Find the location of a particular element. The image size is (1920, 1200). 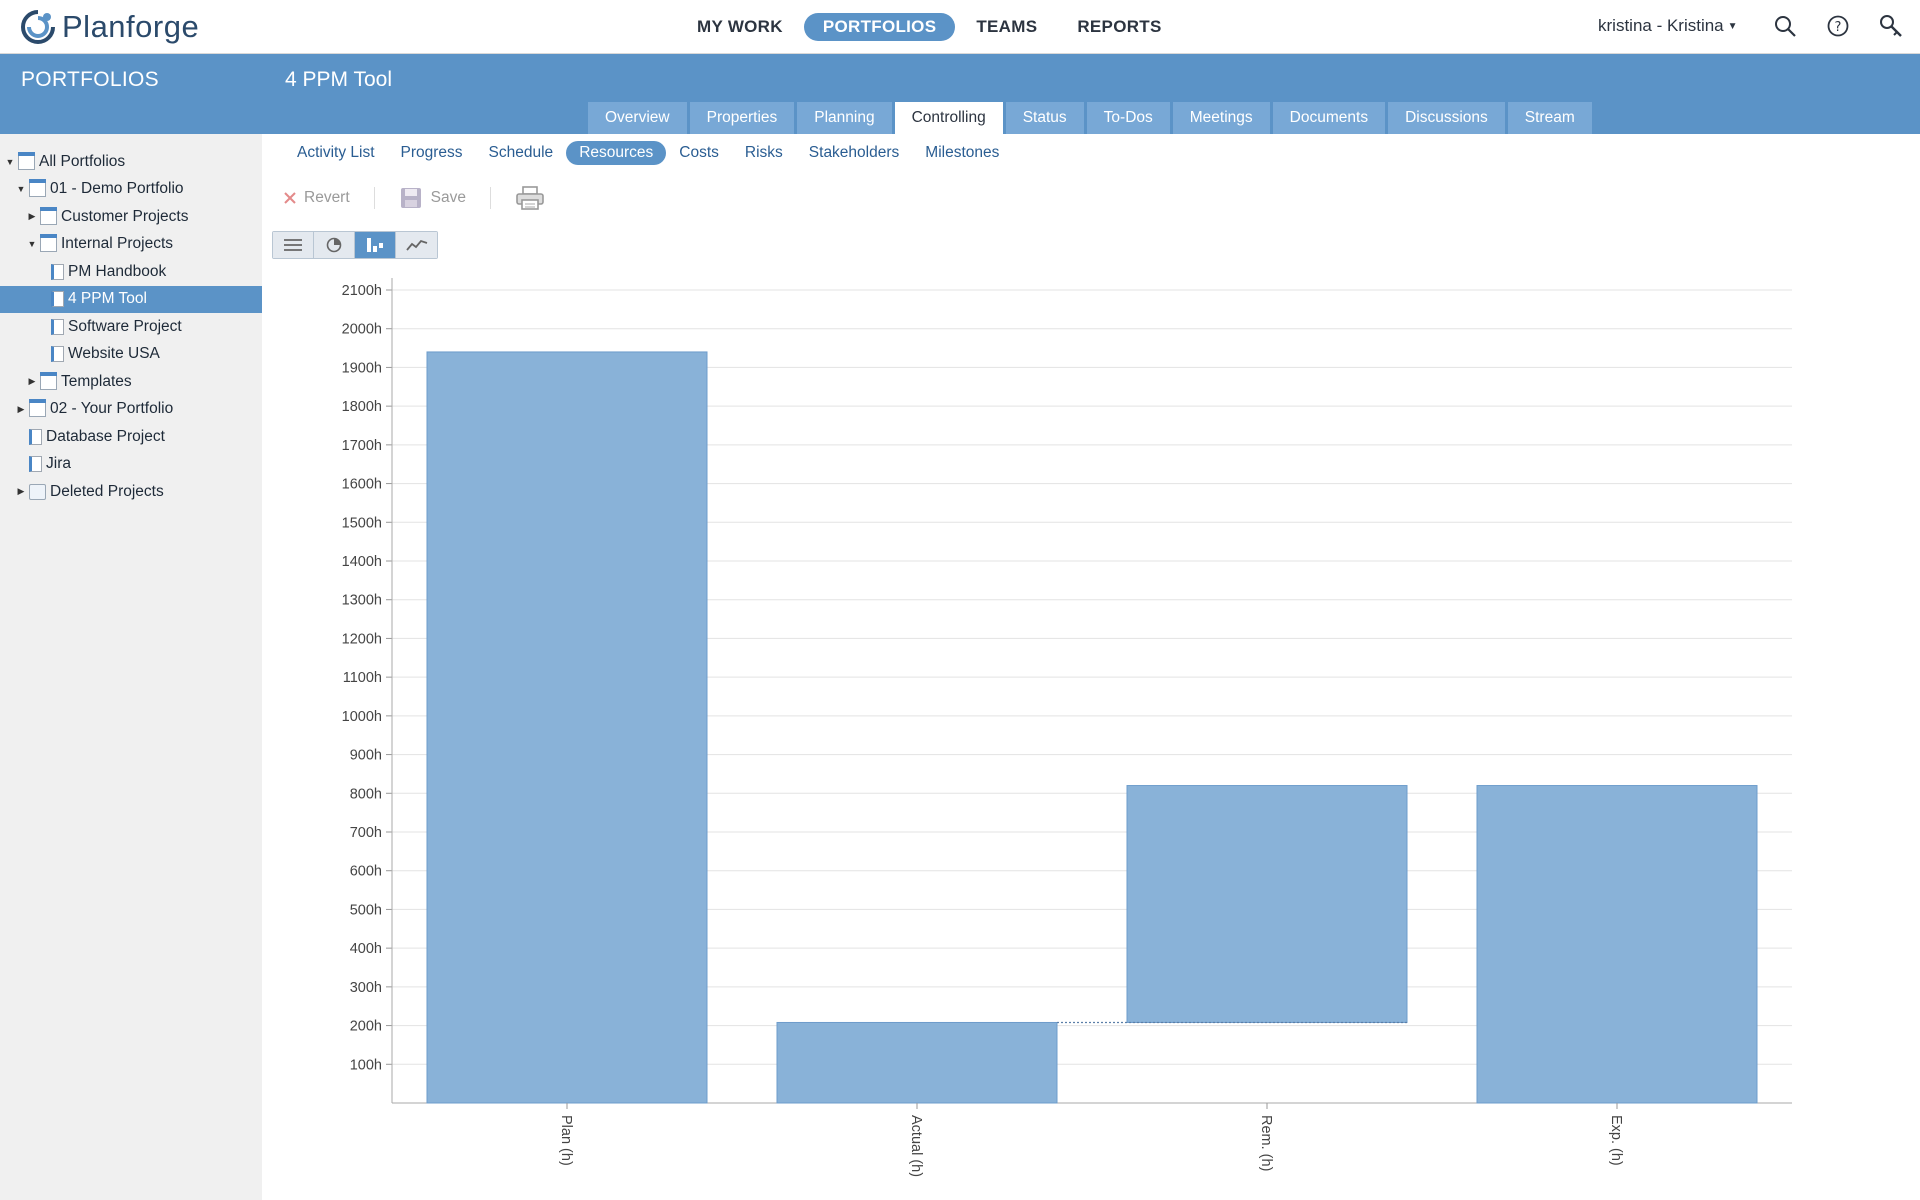

tab-controlling: Controlling is located at coordinates (948, 118).